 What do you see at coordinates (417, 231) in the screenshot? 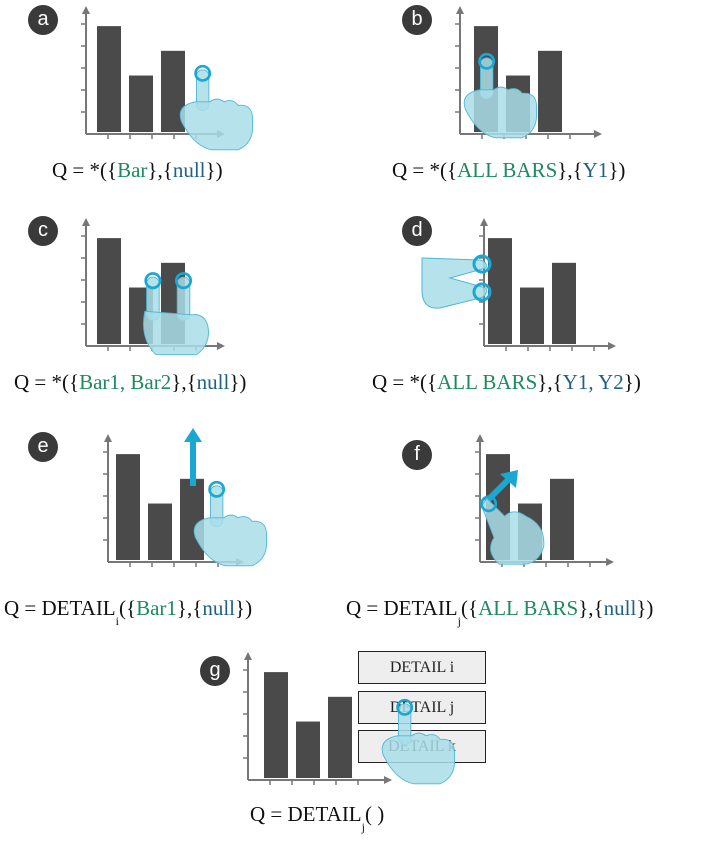
I see `panel-d-label: d` at bounding box center [417, 231].